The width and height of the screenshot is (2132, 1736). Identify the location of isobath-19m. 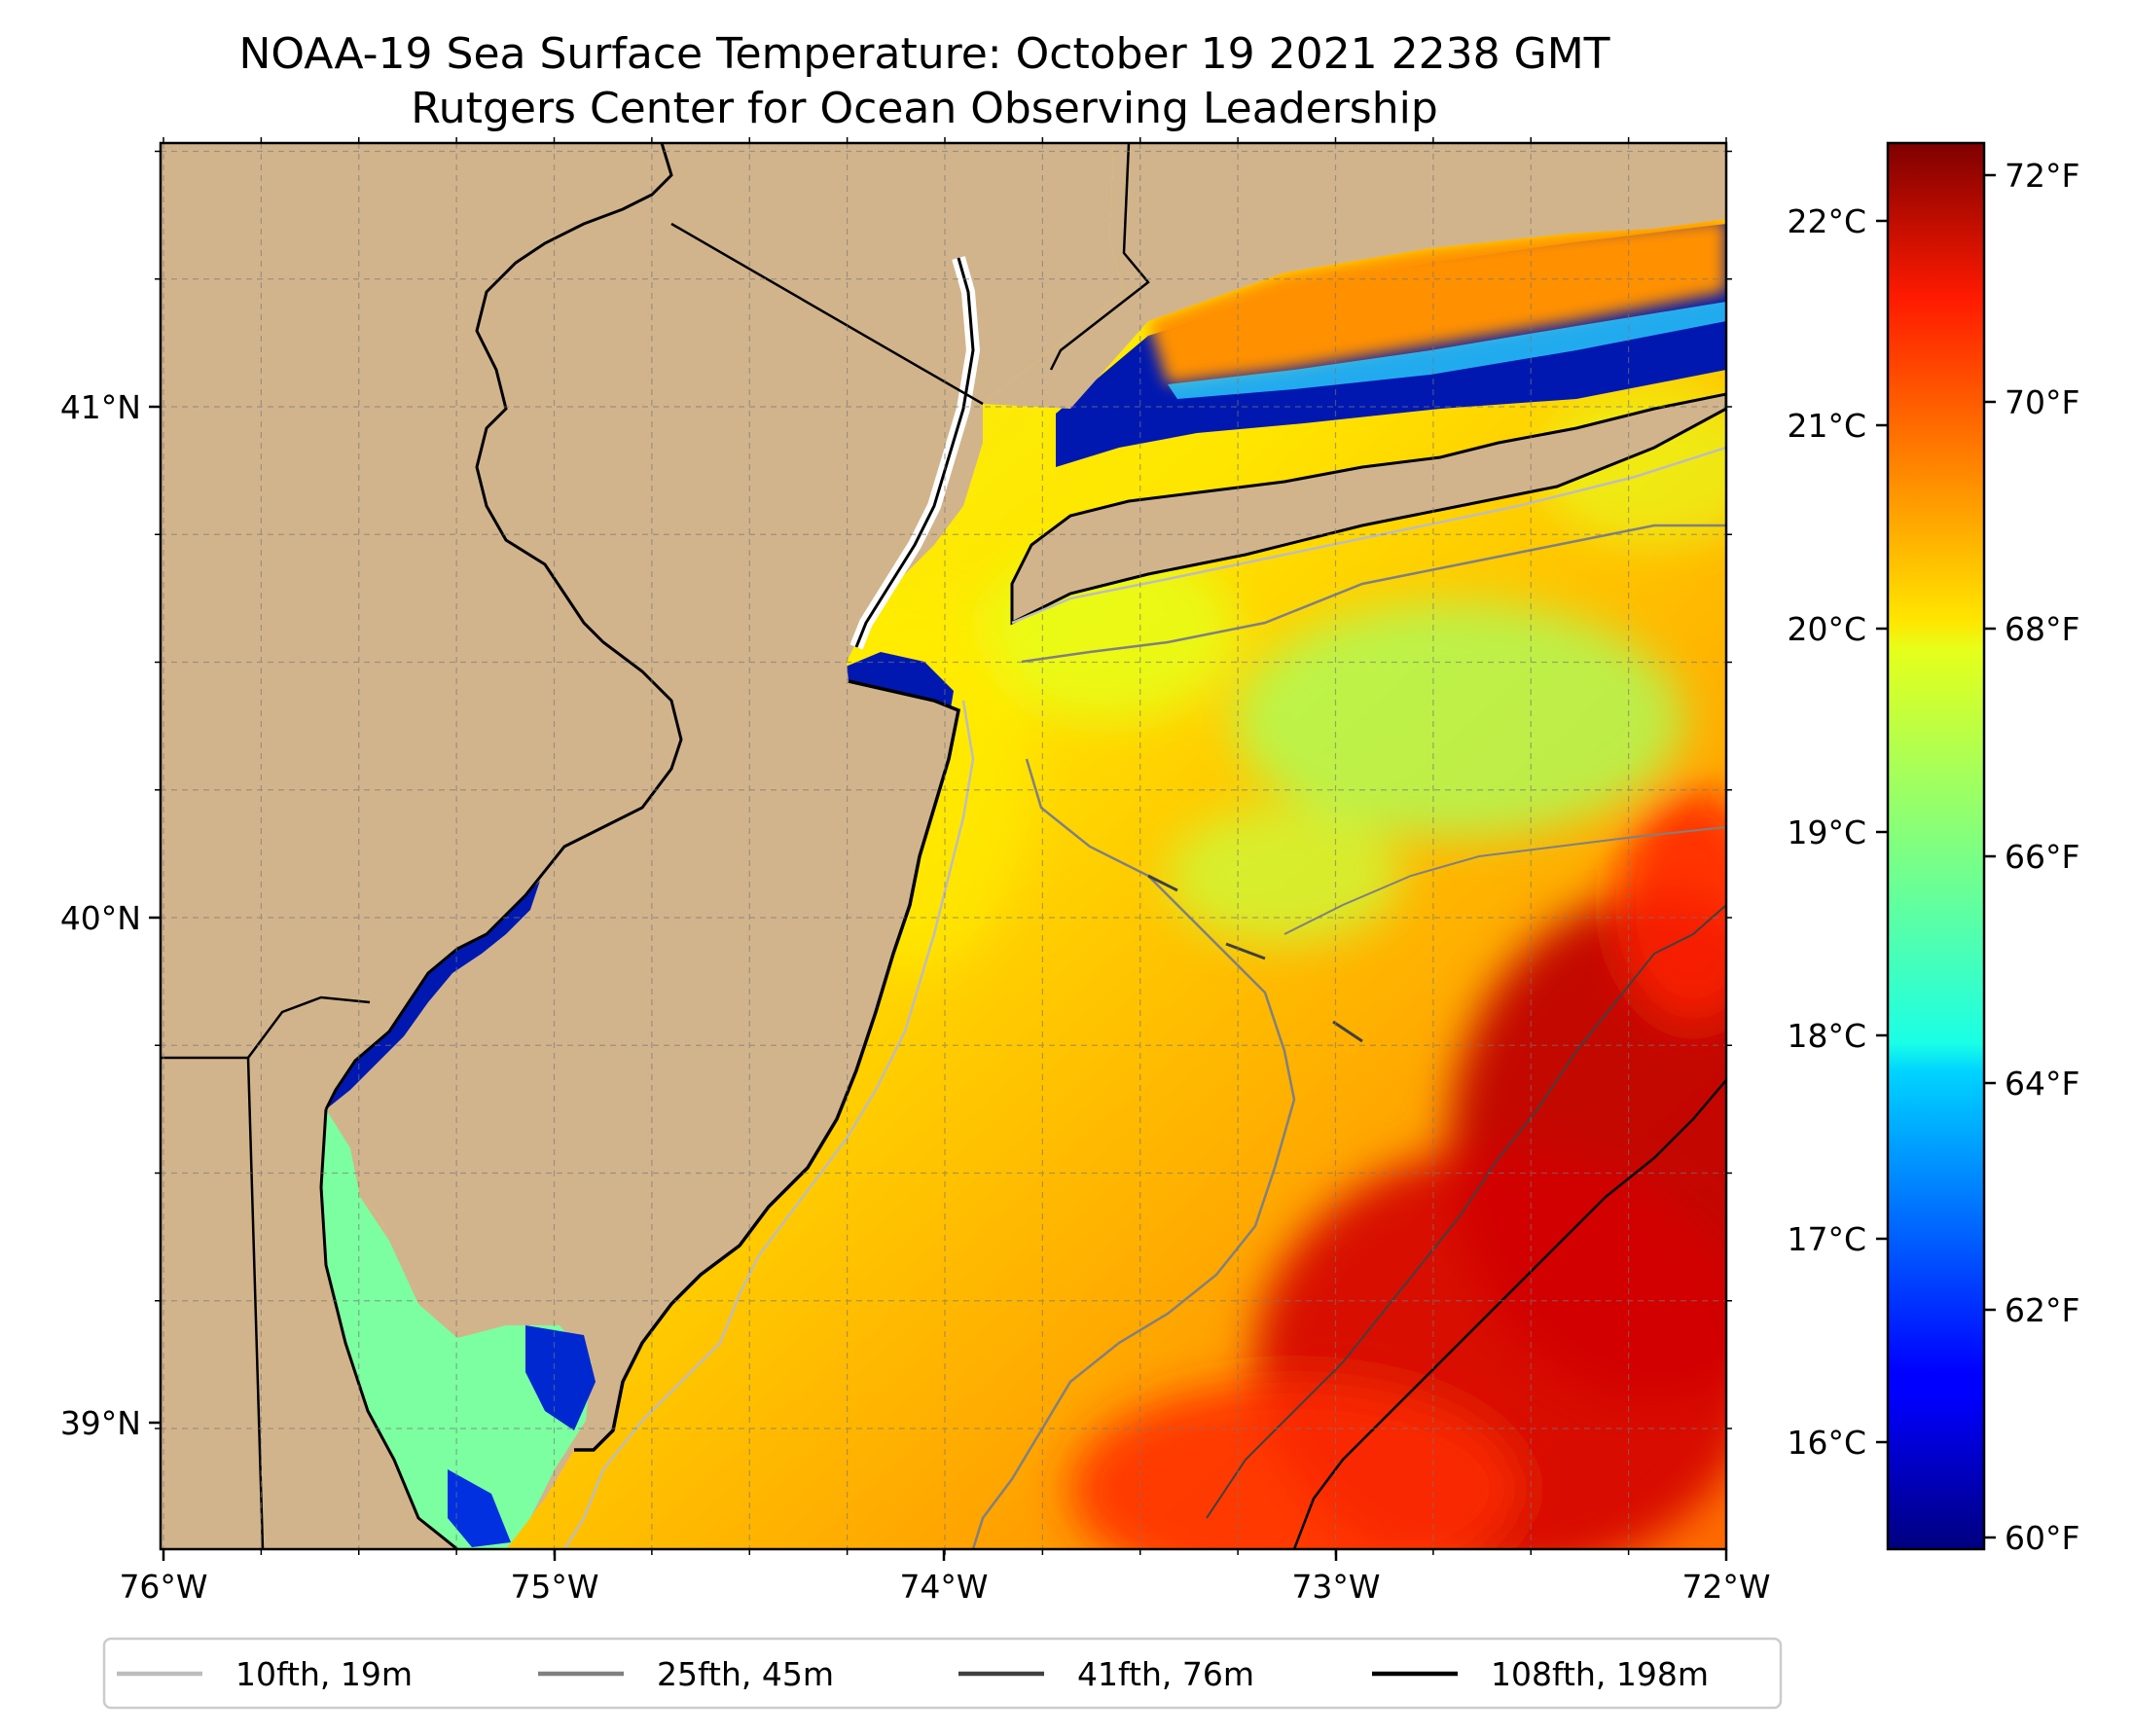
(769, 1125).